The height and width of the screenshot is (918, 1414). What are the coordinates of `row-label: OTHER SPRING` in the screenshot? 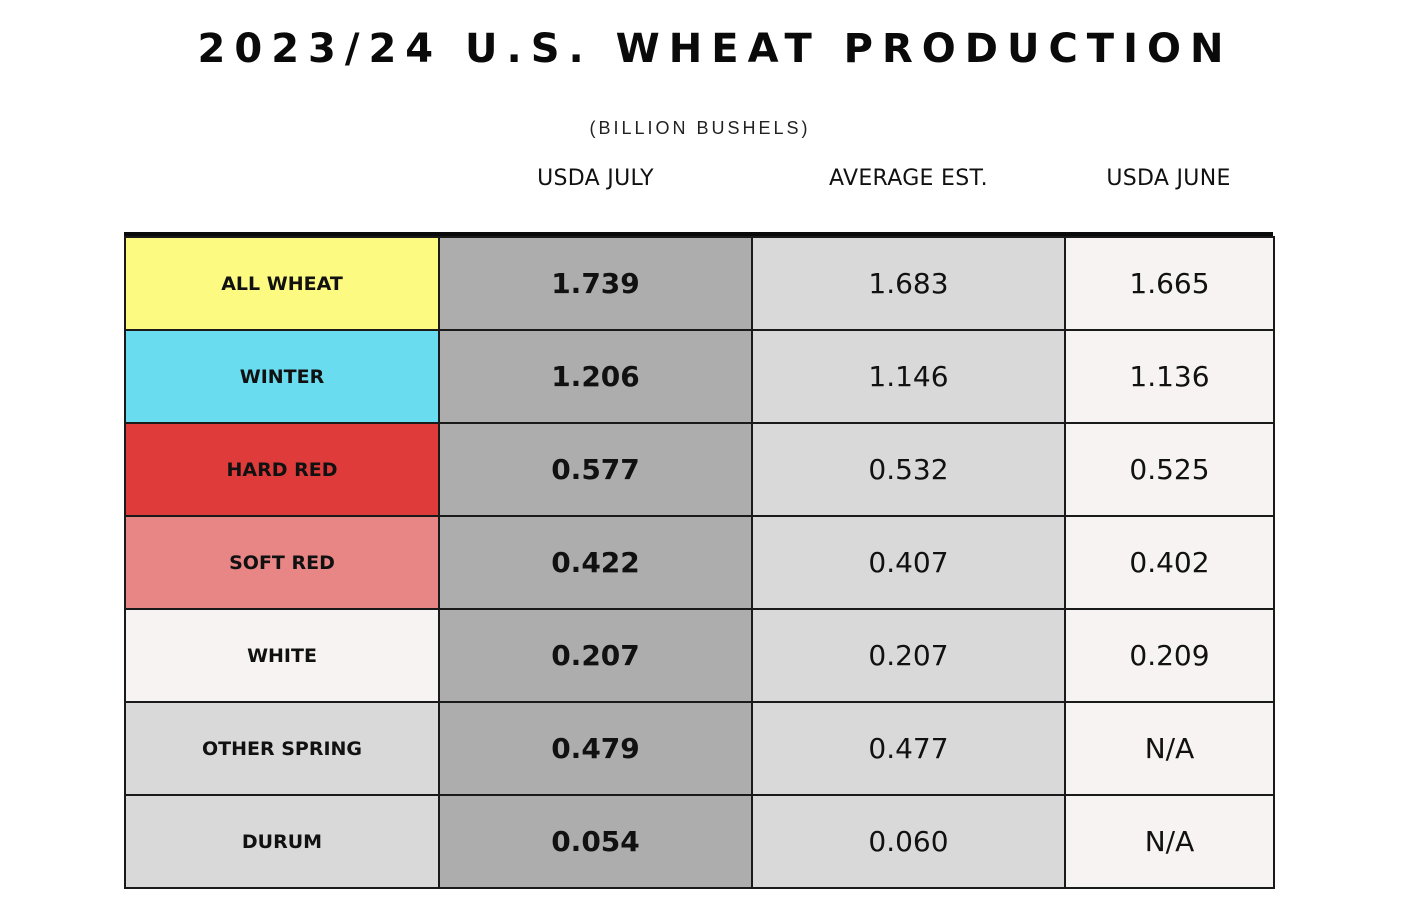 It's located at (282, 748).